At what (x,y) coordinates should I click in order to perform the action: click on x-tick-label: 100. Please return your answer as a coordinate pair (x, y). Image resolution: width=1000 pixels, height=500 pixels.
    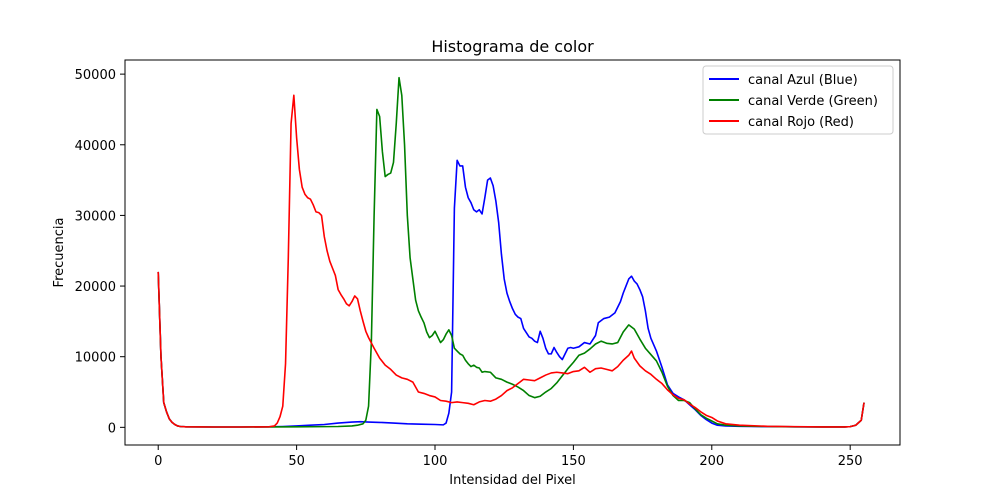
    Looking at the image, I should click on (435, 461).